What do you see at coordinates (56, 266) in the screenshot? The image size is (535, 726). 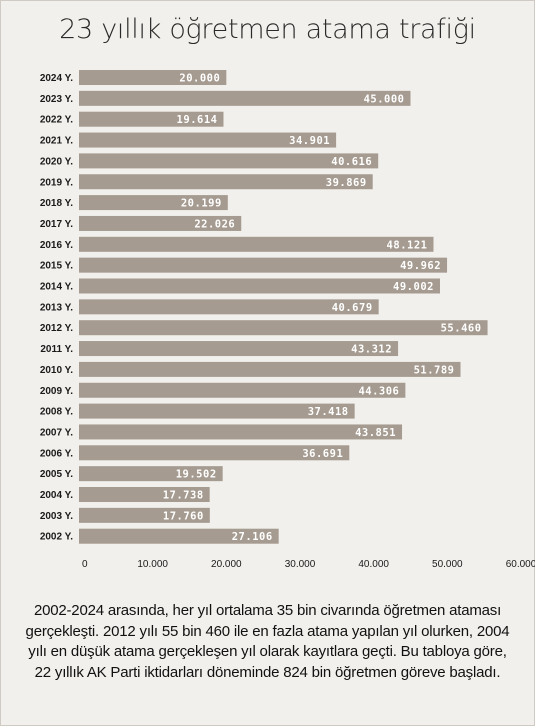 I see `category-label: 2015 Y.` at bounding box center [56, 266].